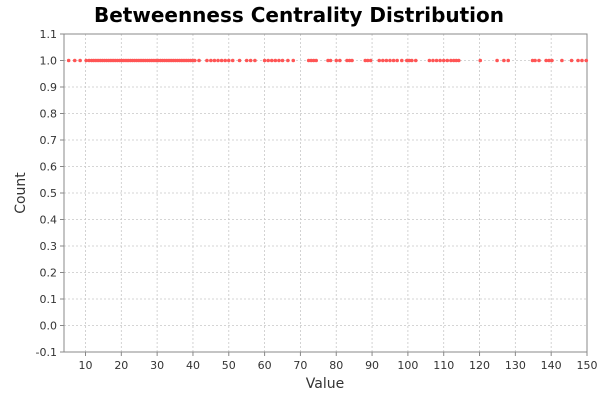  I want to click on y-tick-label: 0.8, so click(49, 114).